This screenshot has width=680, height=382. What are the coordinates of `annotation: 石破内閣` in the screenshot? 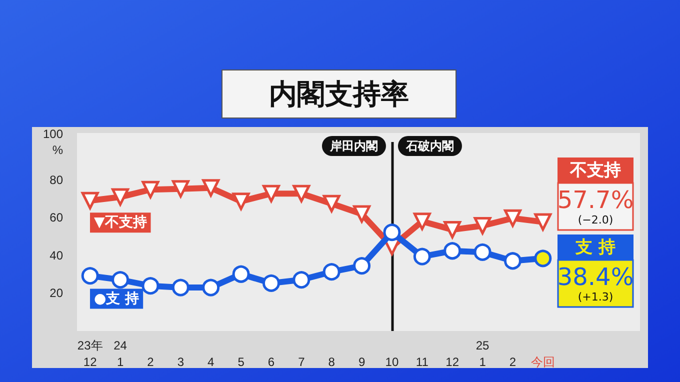 It's located at (429, 146).